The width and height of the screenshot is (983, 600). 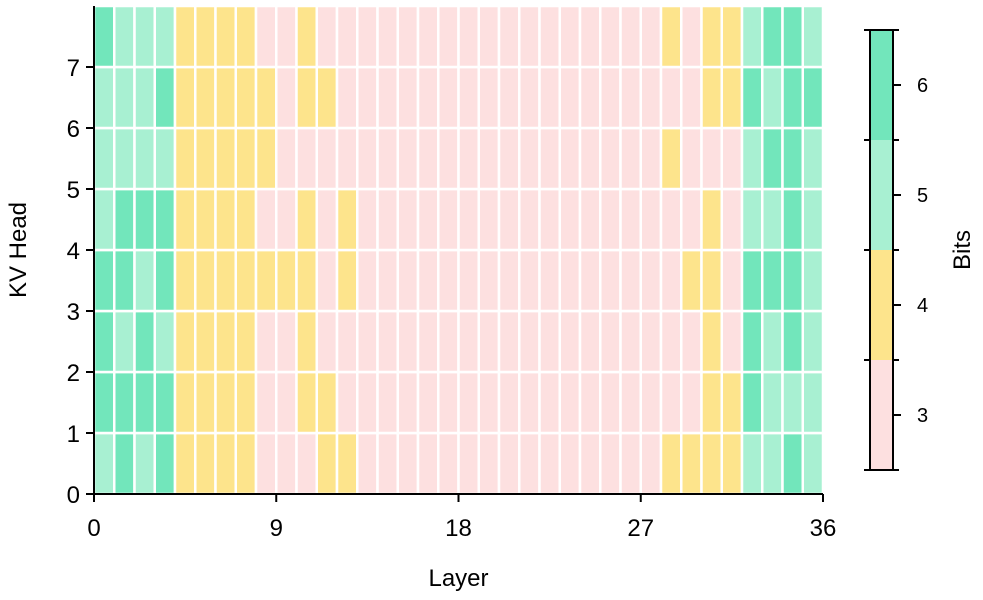 I want to click on x-tick-label: 0, so click(x=93, y=528).